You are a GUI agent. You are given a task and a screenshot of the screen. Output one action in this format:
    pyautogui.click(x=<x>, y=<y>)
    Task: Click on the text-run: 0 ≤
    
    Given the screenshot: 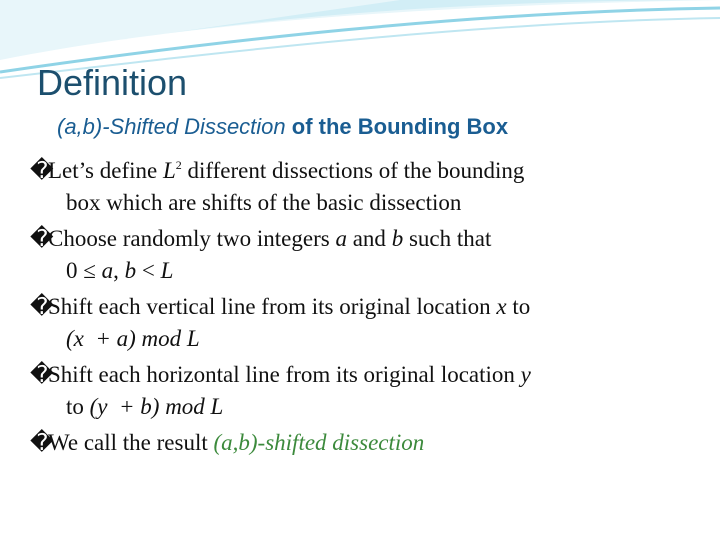 What is the action you would take?
    pyautogui.click(x=84, y=270)
    